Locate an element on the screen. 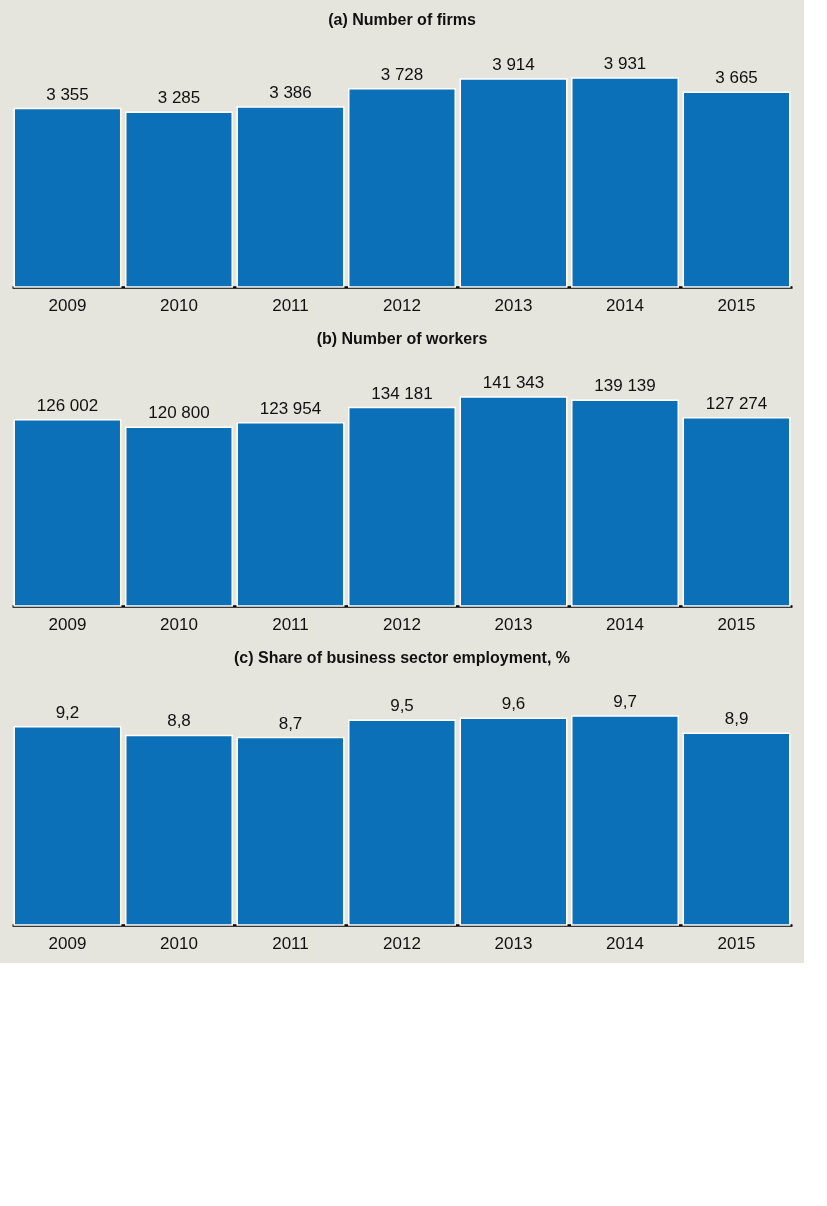 This screenshot has width=827, height=1206. data-label: 9,7 is located at coordinates (625, 701).